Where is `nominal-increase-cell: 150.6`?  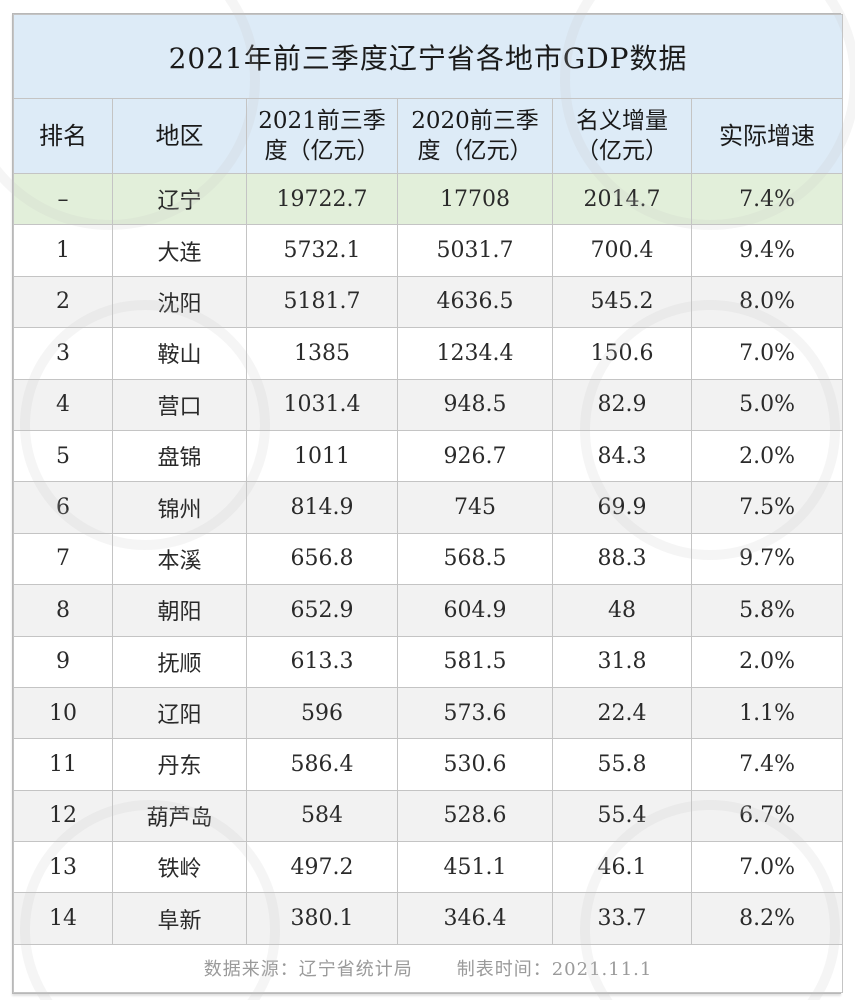
nominal-increase-cell: 150.6 is located at coordinates (622, 353).